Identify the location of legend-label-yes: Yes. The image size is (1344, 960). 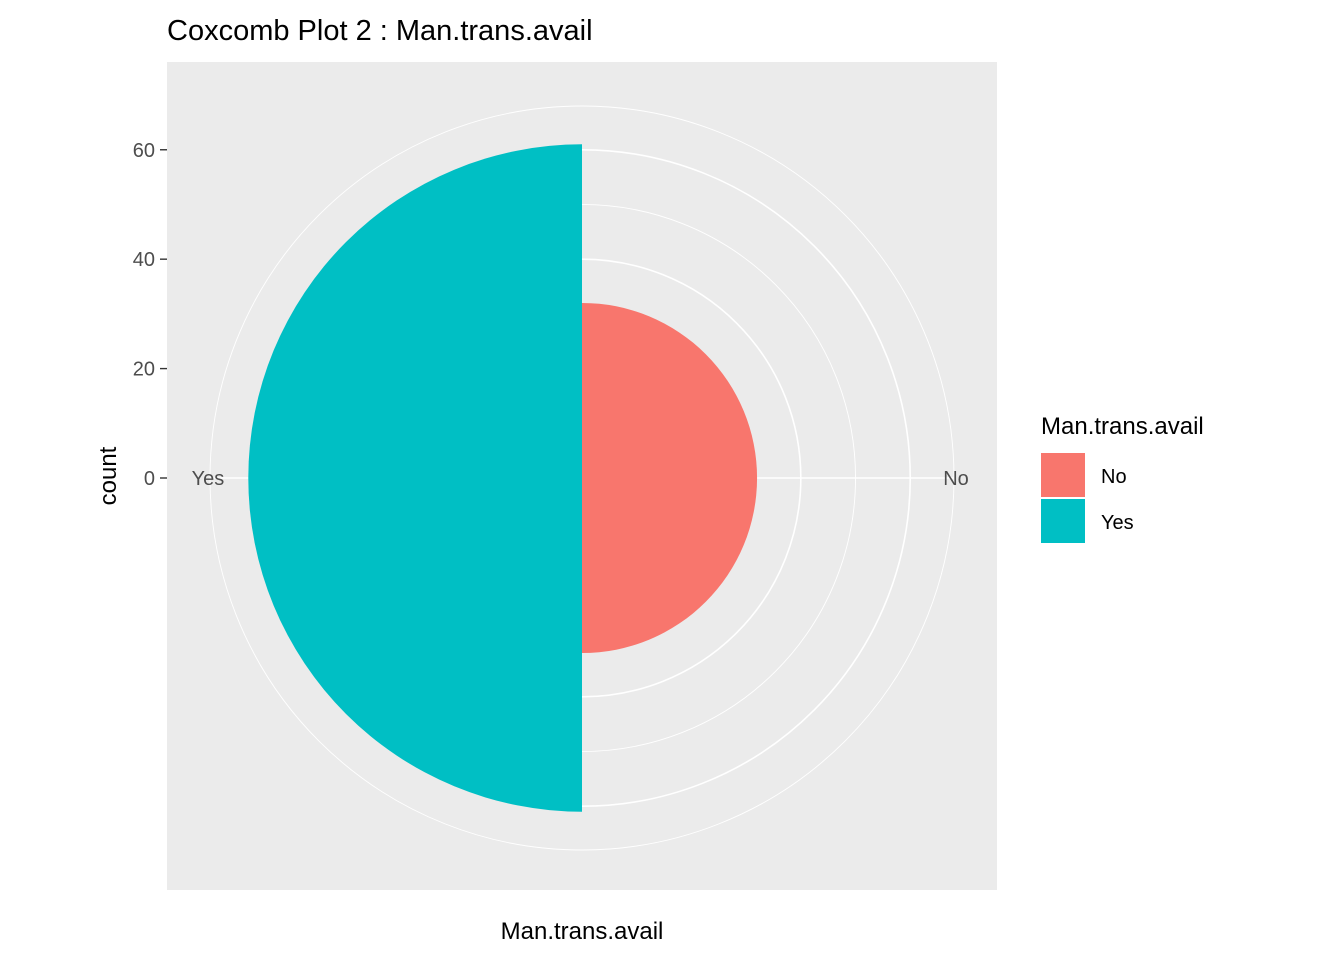
(1117, 523).